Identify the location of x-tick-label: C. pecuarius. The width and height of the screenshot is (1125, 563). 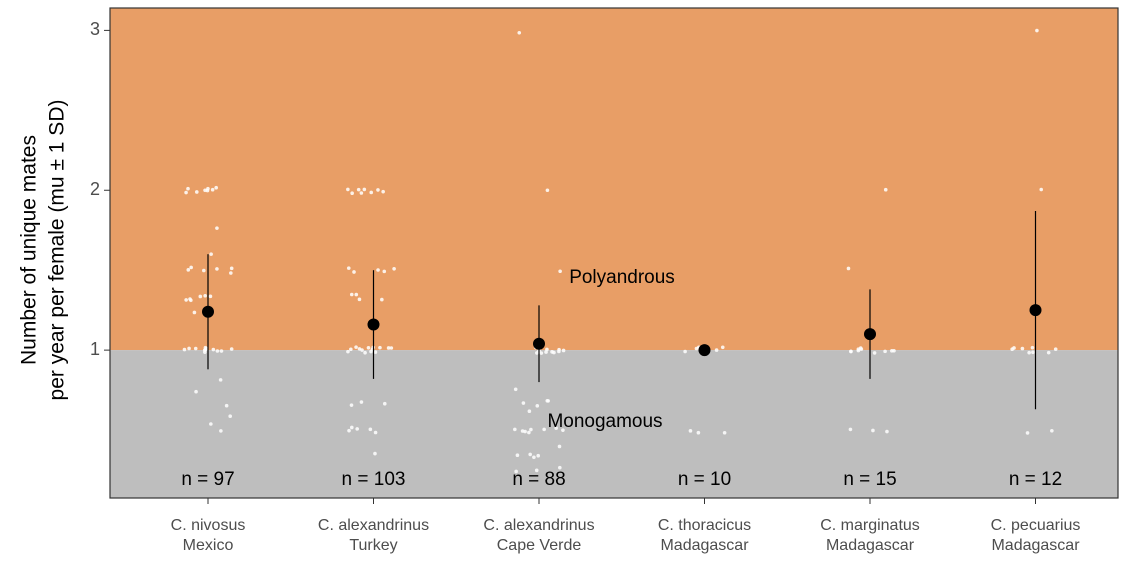
(1036, 525).